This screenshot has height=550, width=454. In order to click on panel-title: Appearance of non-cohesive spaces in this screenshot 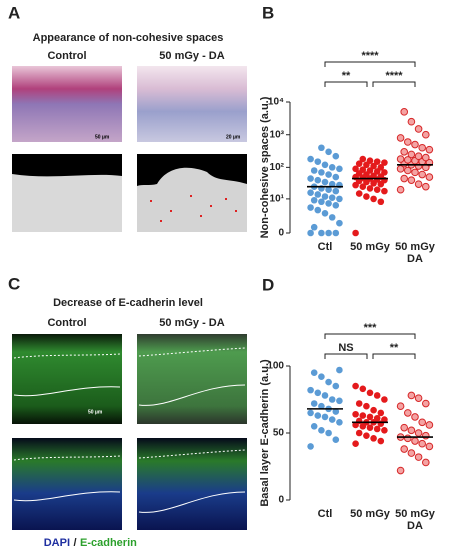, I will do `click(128, 38)`.